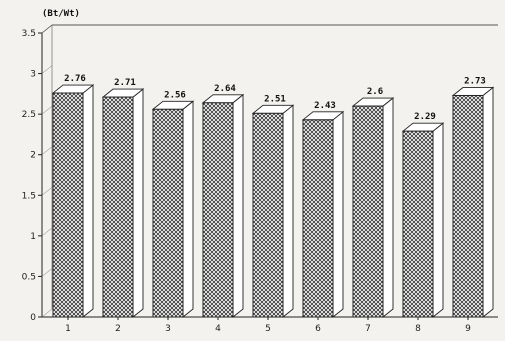 The height and width of the screenshot is (341, 505). I want to click on bar-3: 2.56, so click(173, 204).